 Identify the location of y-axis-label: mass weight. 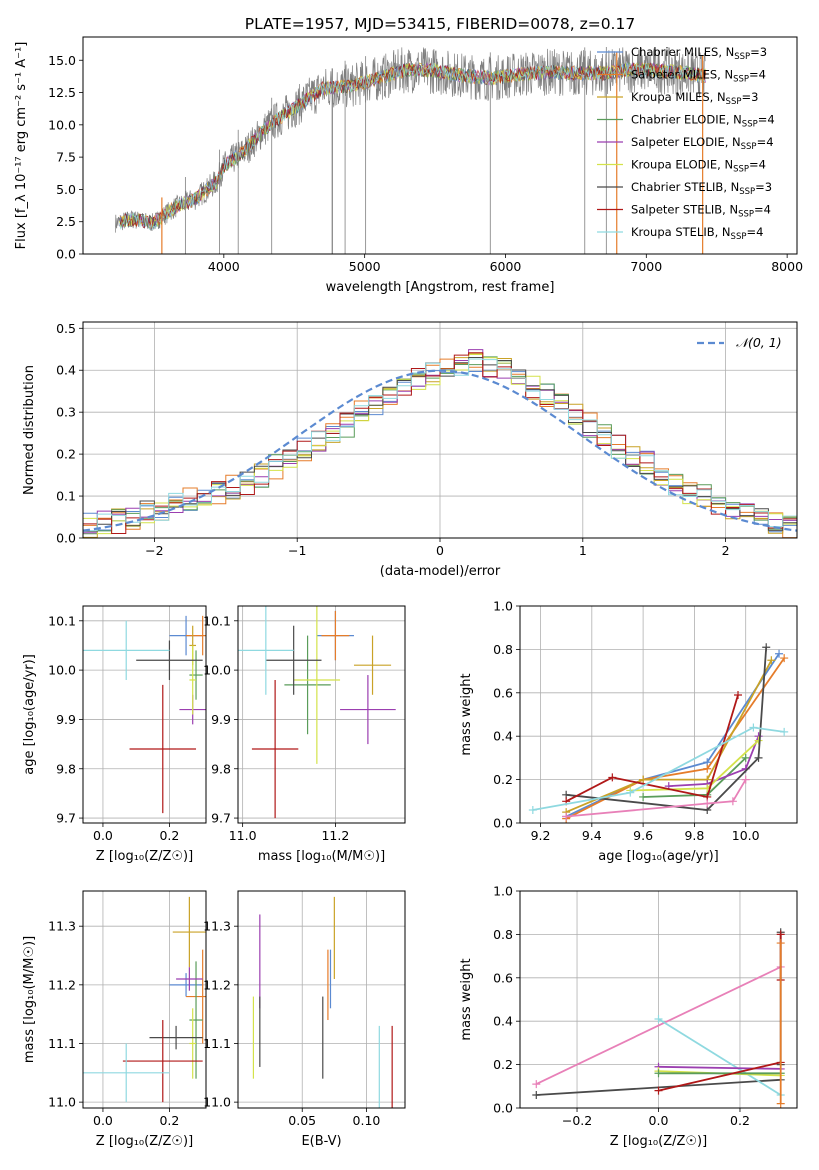
(466, 999).